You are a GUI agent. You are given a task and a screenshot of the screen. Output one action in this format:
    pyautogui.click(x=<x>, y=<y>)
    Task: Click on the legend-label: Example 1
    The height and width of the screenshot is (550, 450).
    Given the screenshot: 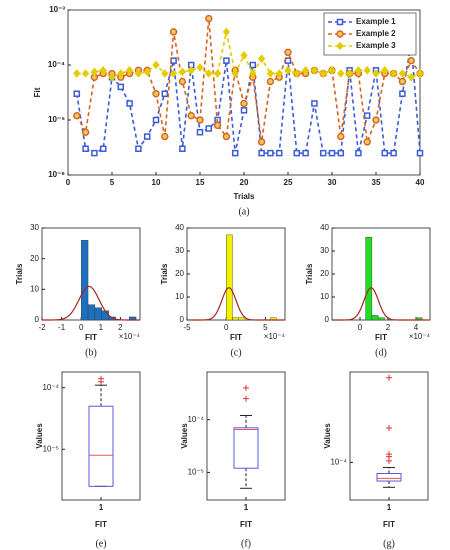 What is the action you would take?
    pyautogui.click(x=376, y=21)
    